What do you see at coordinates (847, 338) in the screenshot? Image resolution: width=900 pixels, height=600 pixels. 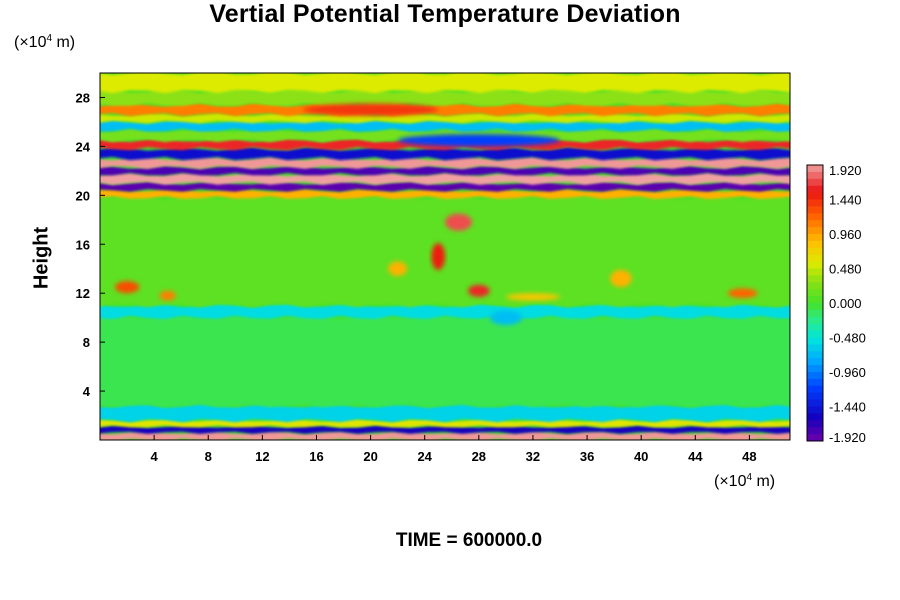 I see `colorbar-label: -0.480` at bounding box center [847, 338].